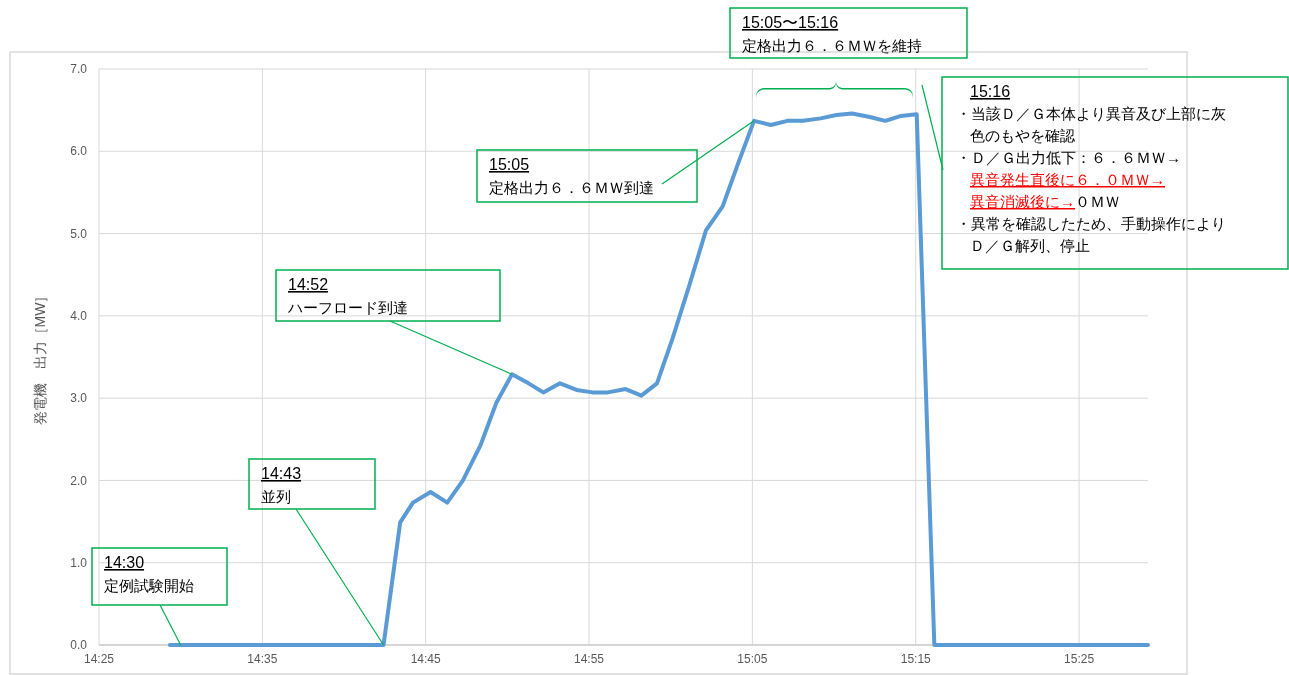  What do you see at coordinates (1079, 659) in the screenshot?
I see `x-tick-label: 15:25` at bounding box center [1079, 659].